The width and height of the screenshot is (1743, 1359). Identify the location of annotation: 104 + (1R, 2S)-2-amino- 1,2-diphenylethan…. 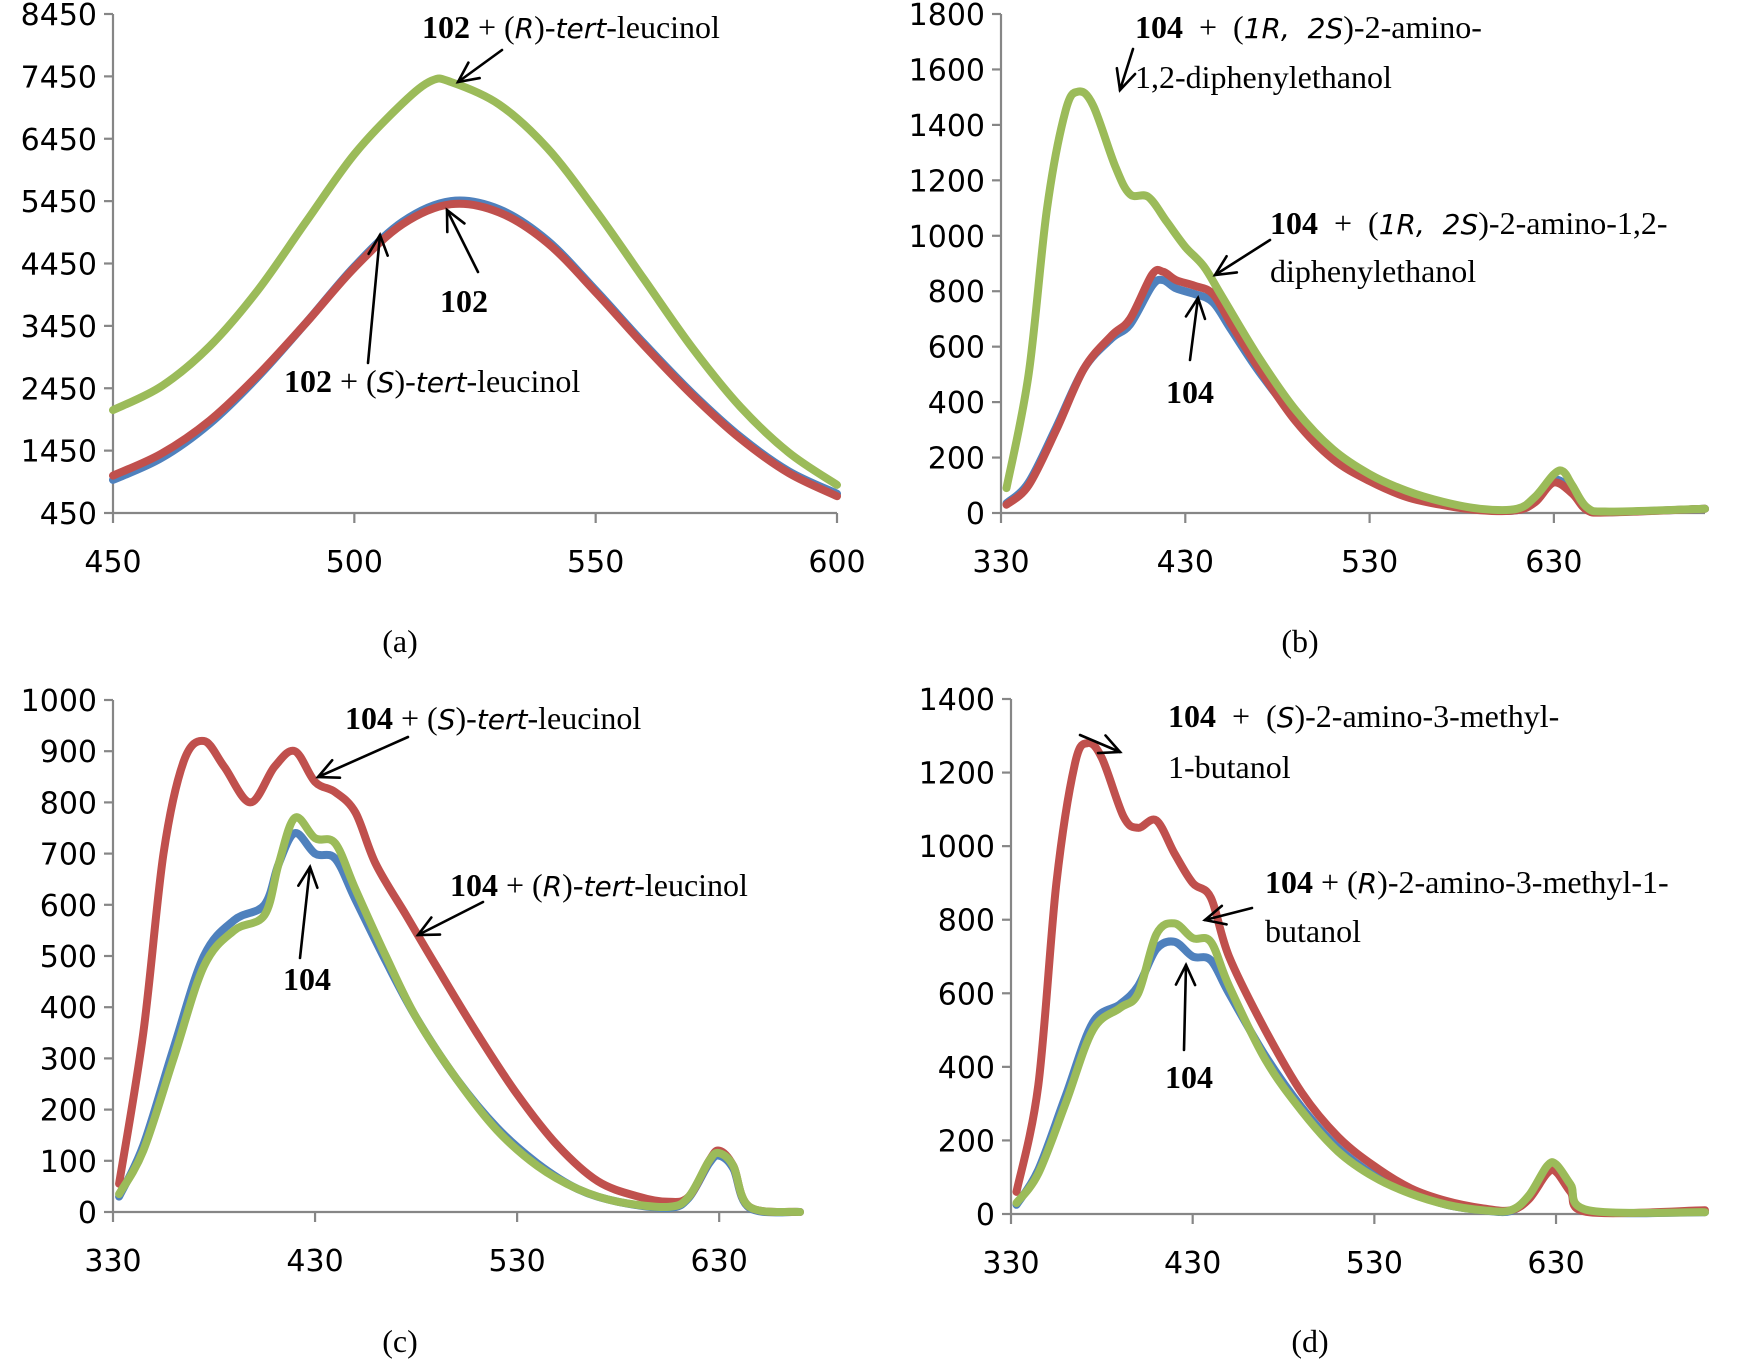
(1298, 52).